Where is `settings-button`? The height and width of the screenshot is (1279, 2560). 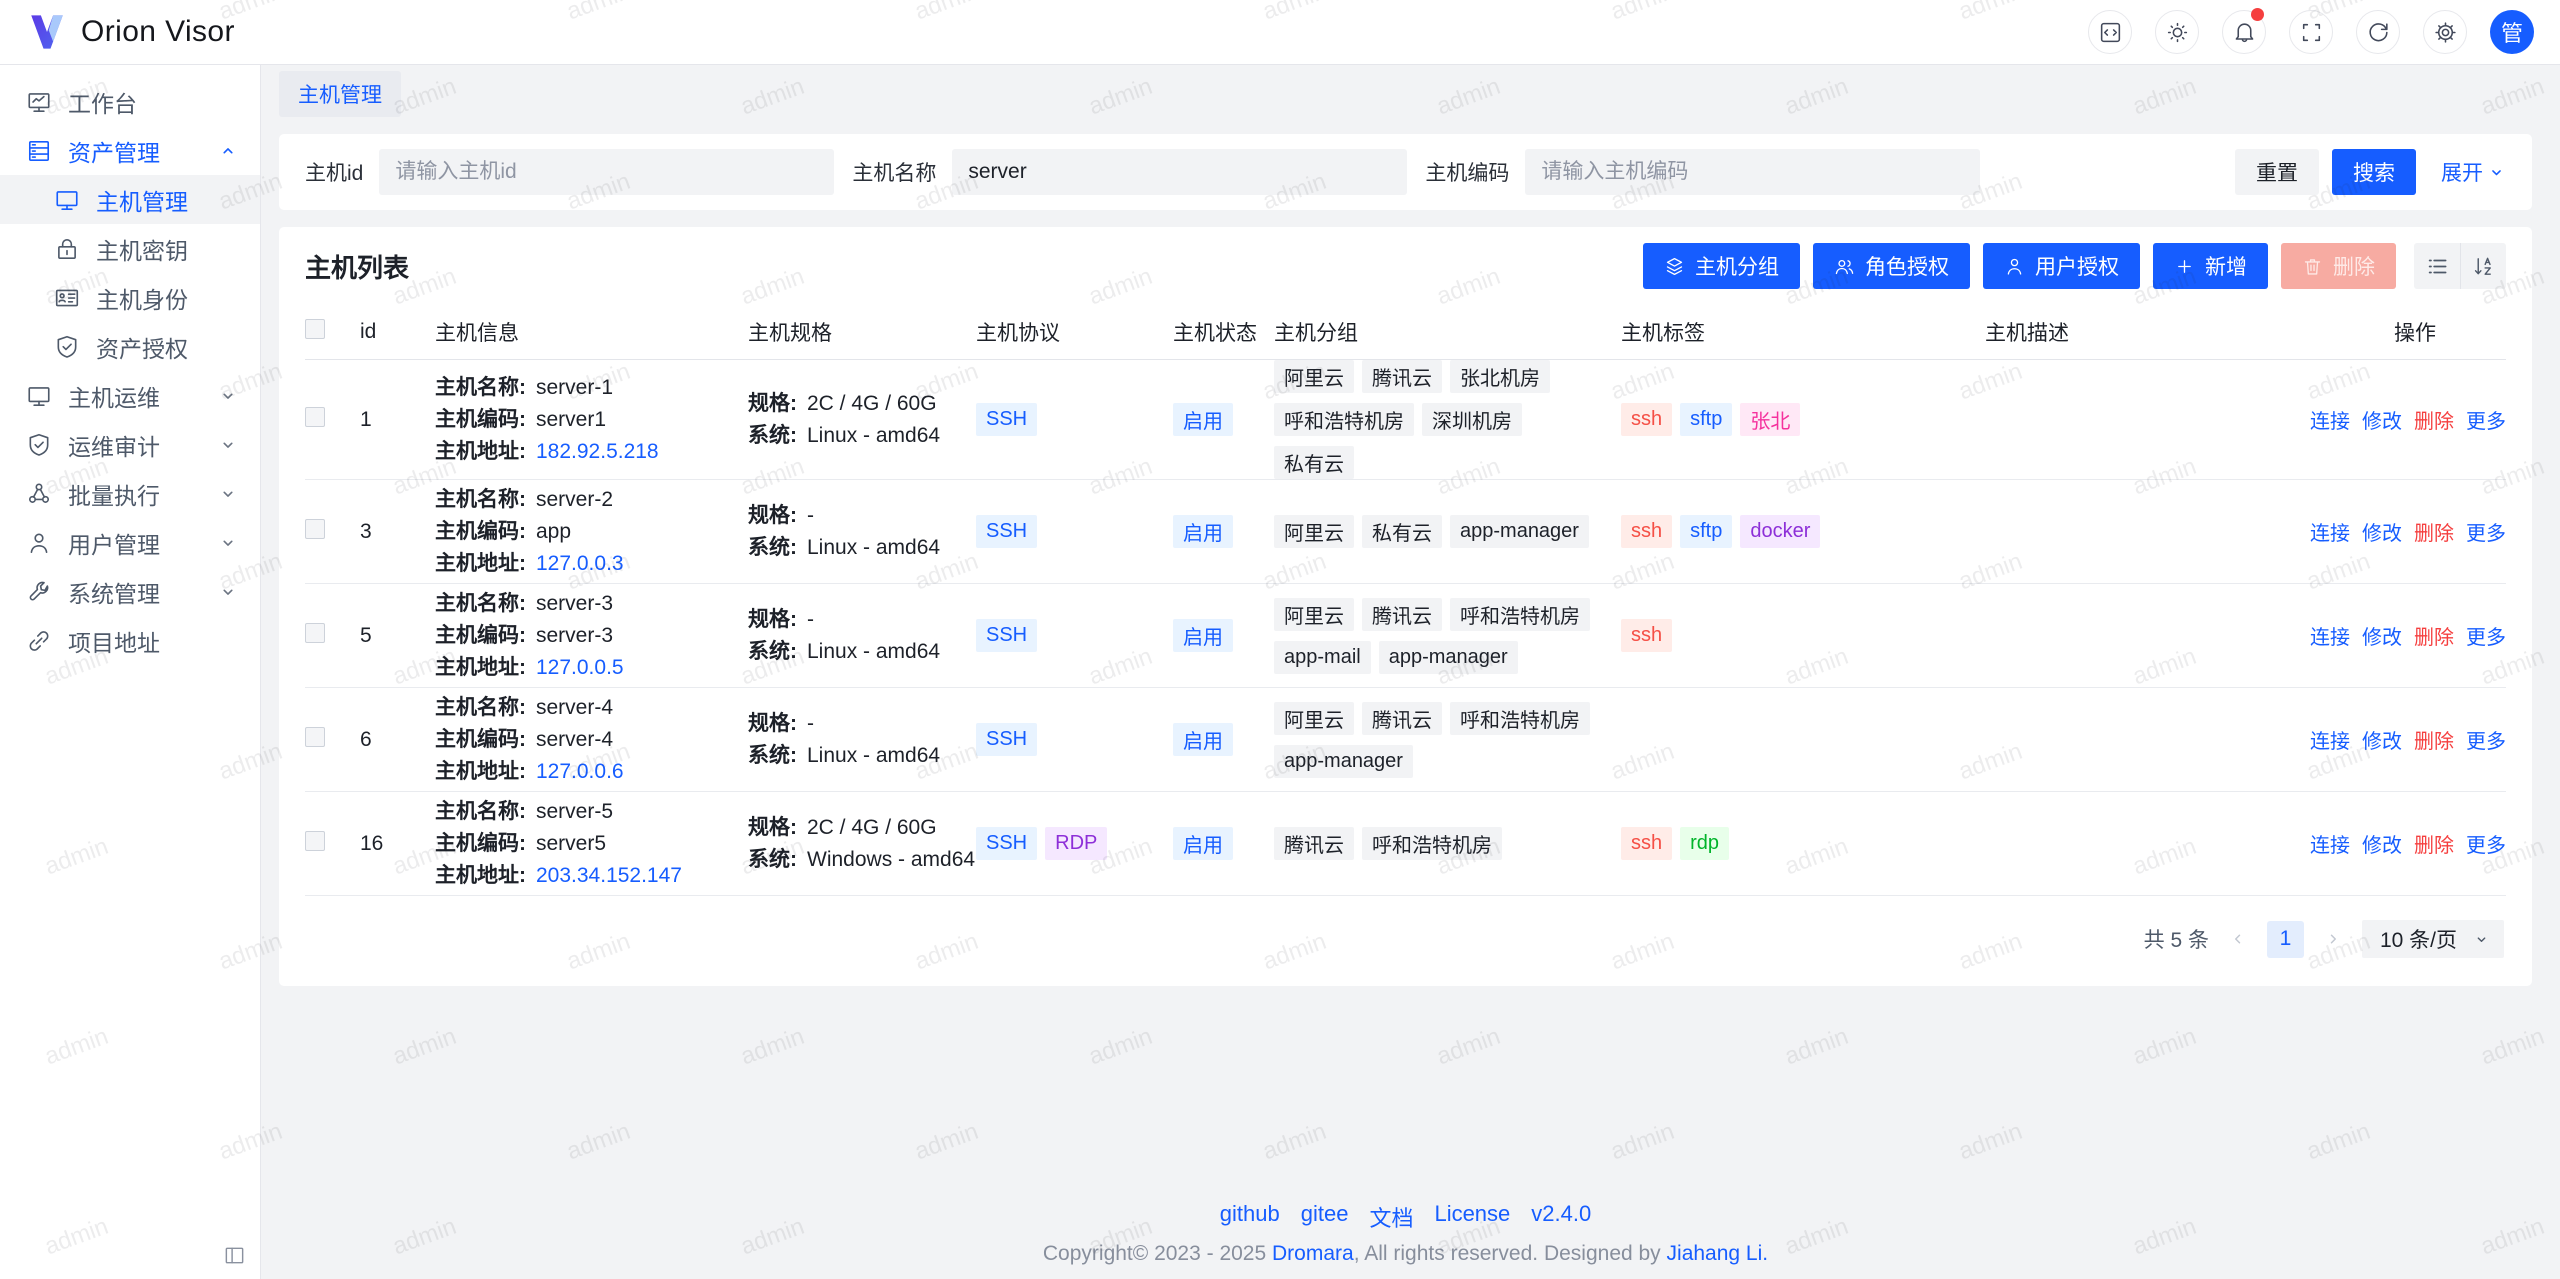 settings-button is located at coordinates (2445, 32).